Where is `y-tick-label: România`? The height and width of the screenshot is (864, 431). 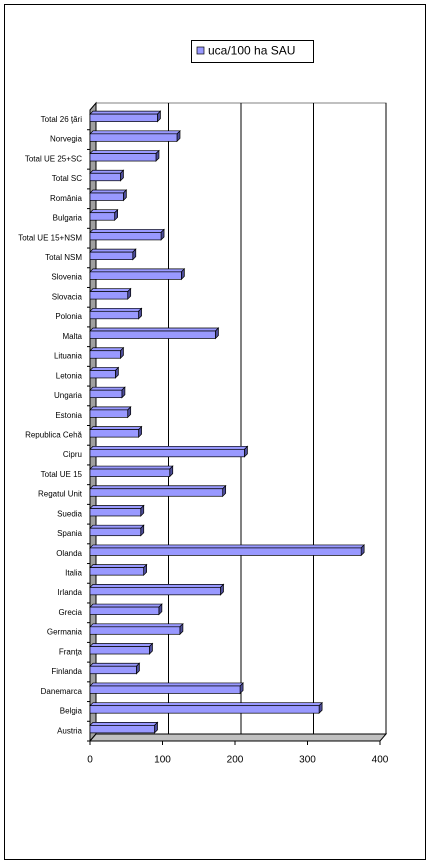 y-tick-label: România is located at coordinates (66, 198).